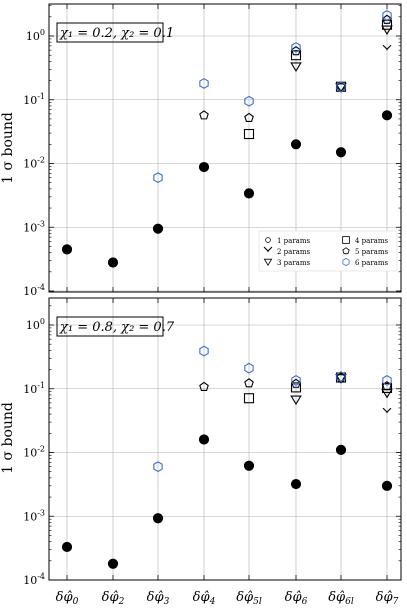 The height and width of the screenshot is (610, 407). What do you see at coordinates (346, 251) in the screenshot?
I see `legend-marker-pentagon` at bounding box center [346, 251].